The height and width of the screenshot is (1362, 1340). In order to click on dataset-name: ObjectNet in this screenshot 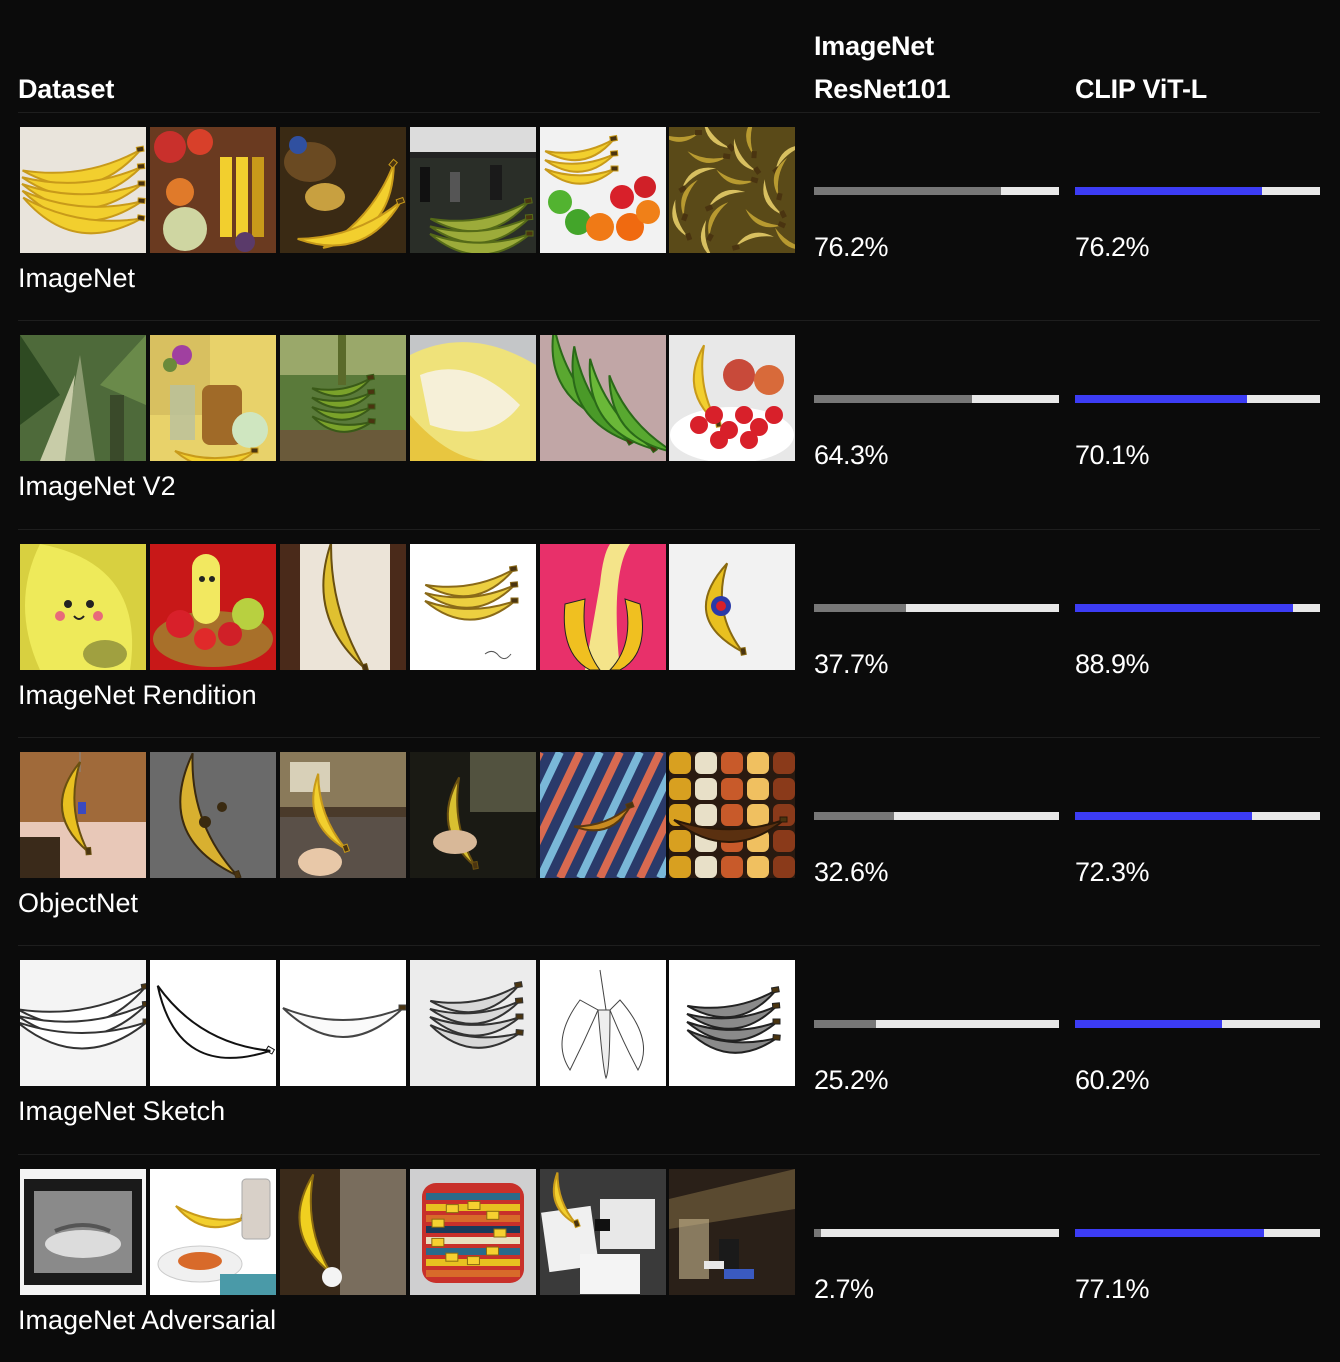, I will do `click(78, 902)`.